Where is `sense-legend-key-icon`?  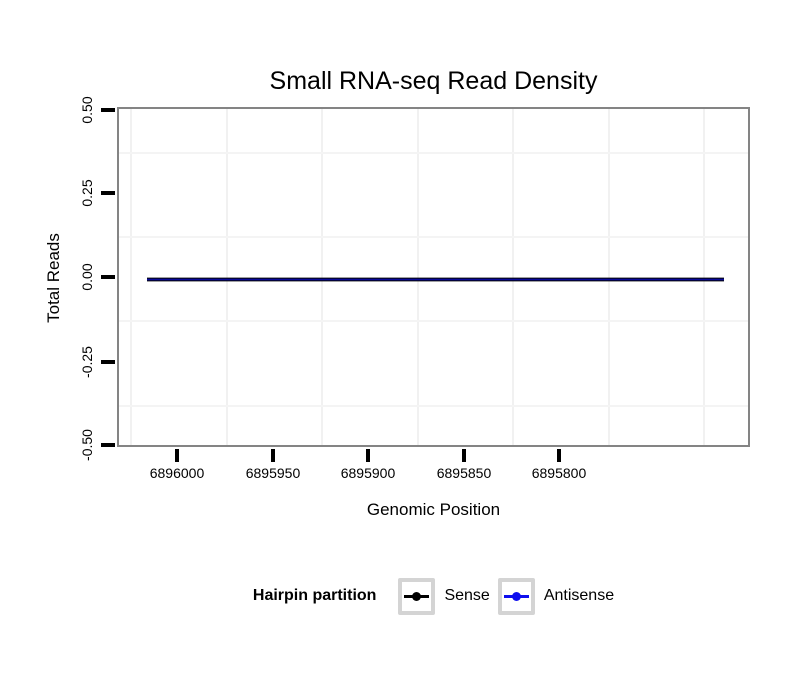 sense-legend-key-icon is located at coordinates (417, 596).